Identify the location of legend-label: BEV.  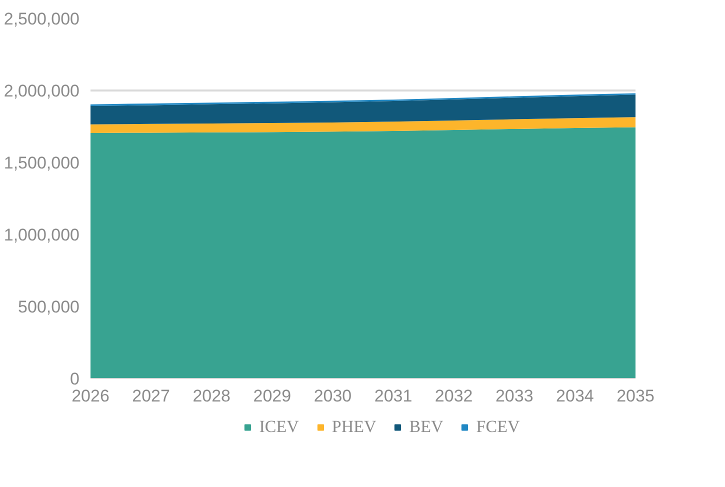
(426, 426).